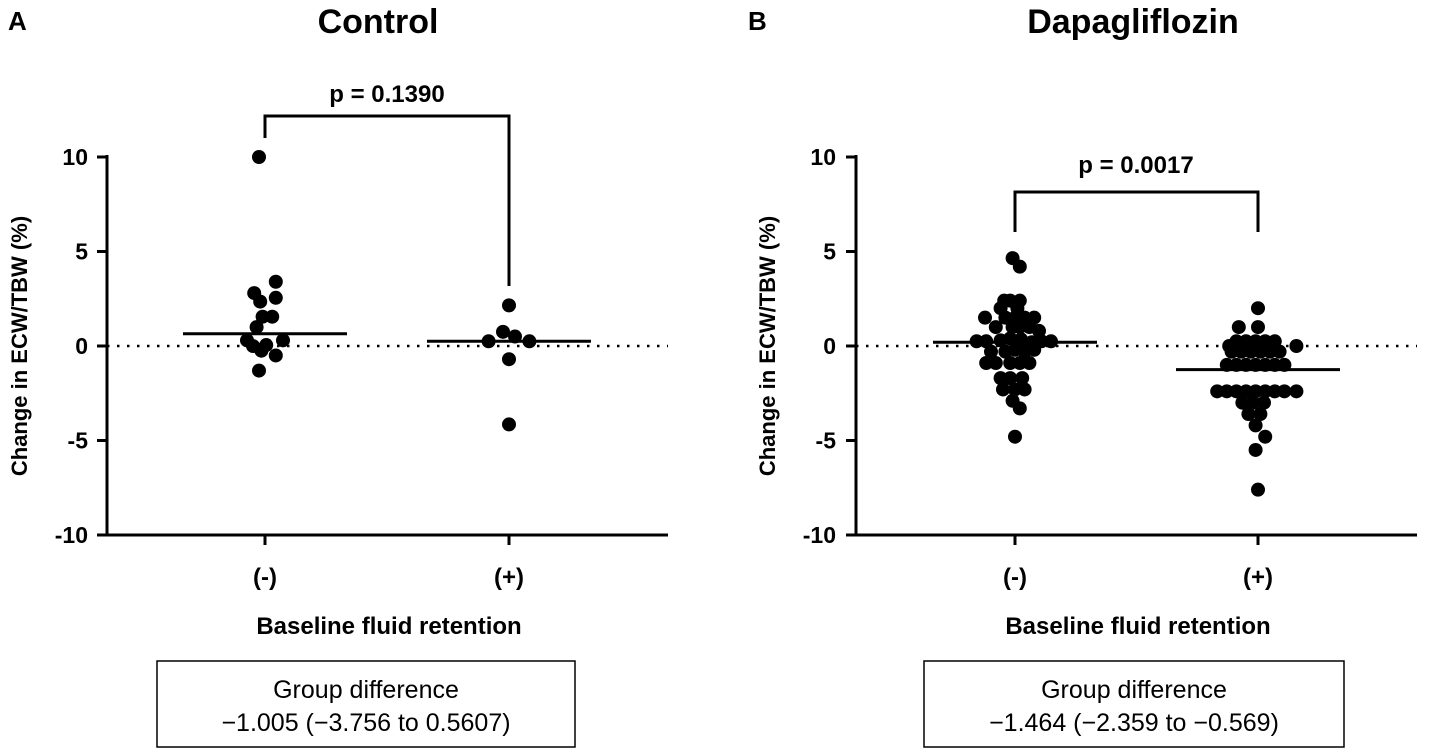 This screenshot has height=755, width=1430. What do you see at coordinates (78, 441) in the screenshot?
I see `y-tick-label: -5` at bounding box center [78, 441].